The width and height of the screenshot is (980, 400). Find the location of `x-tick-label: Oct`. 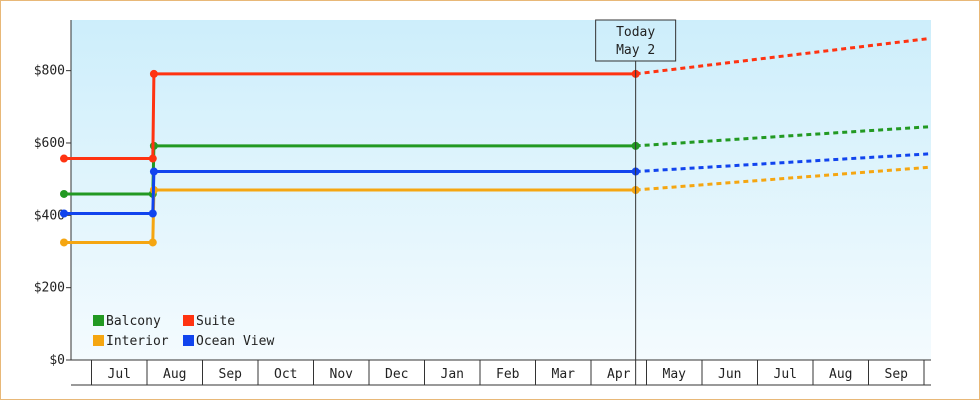

x-tick-label: Oct is located at coordinates (285, 374).